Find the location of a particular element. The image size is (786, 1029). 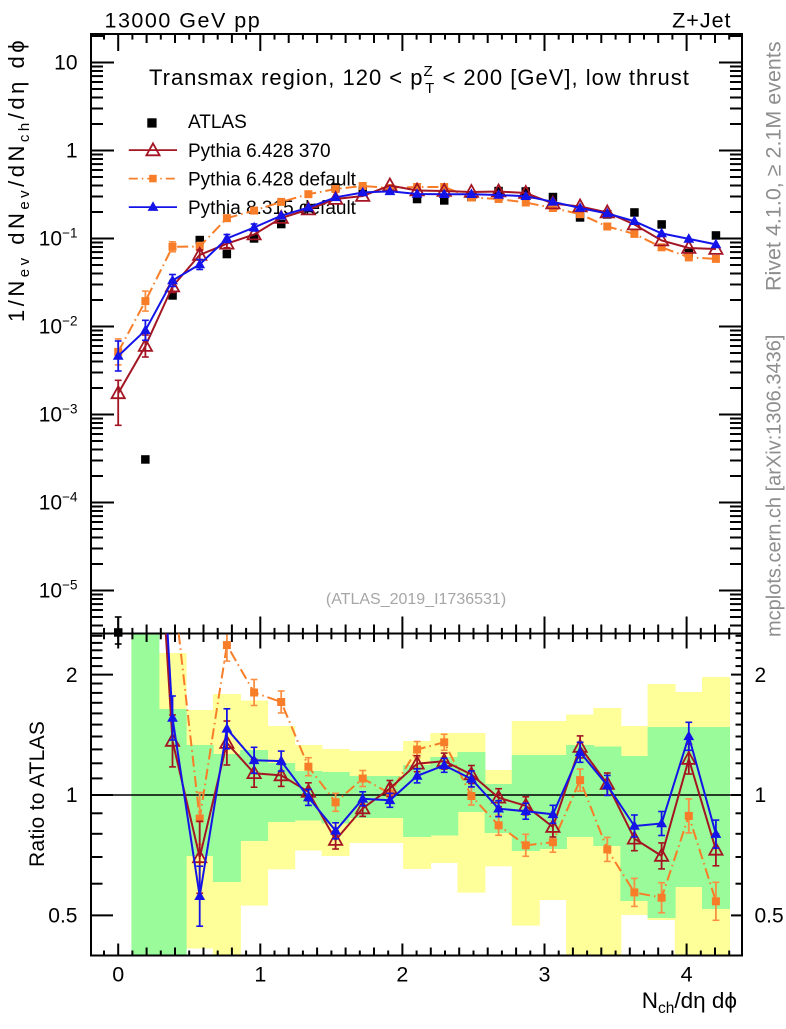

svg-text: 1/Nev dNev/dNch/dη dϕ is located at coordinates (18, 179).